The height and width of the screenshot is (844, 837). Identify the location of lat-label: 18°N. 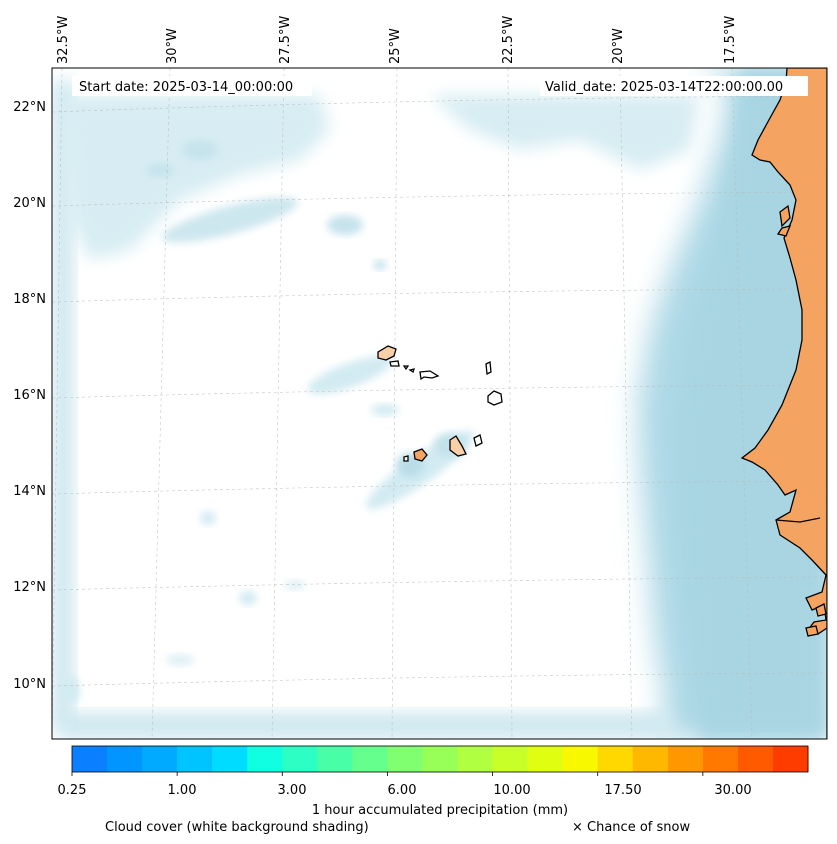
(29, 299).